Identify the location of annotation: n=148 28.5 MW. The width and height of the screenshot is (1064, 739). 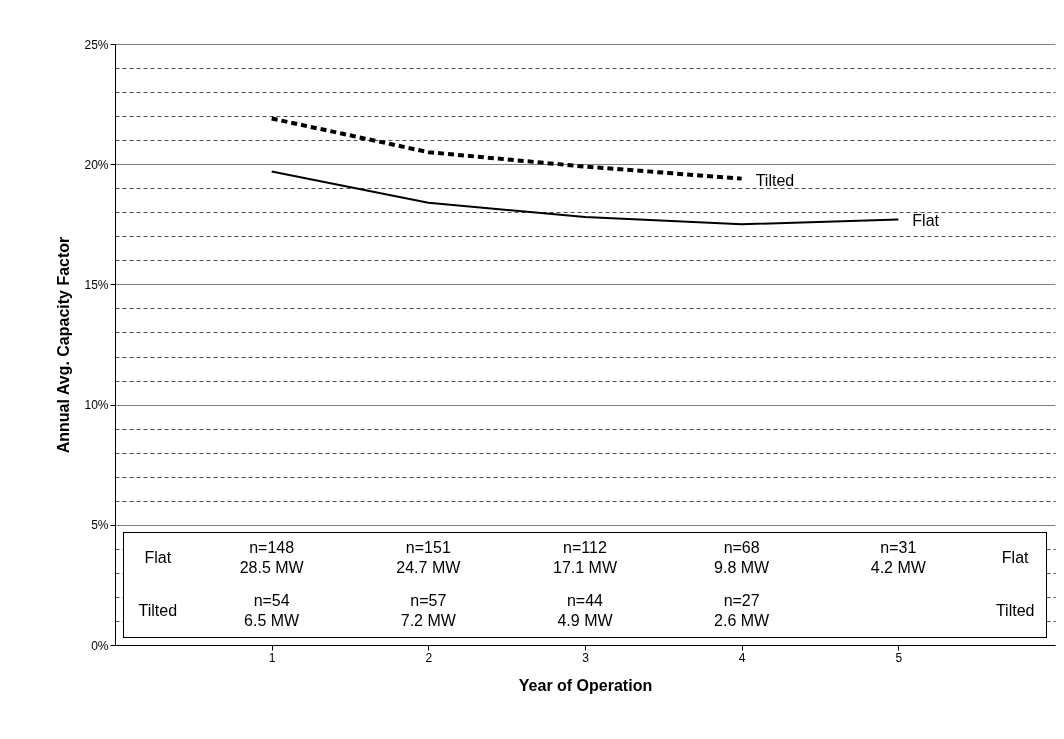
(271, 558).